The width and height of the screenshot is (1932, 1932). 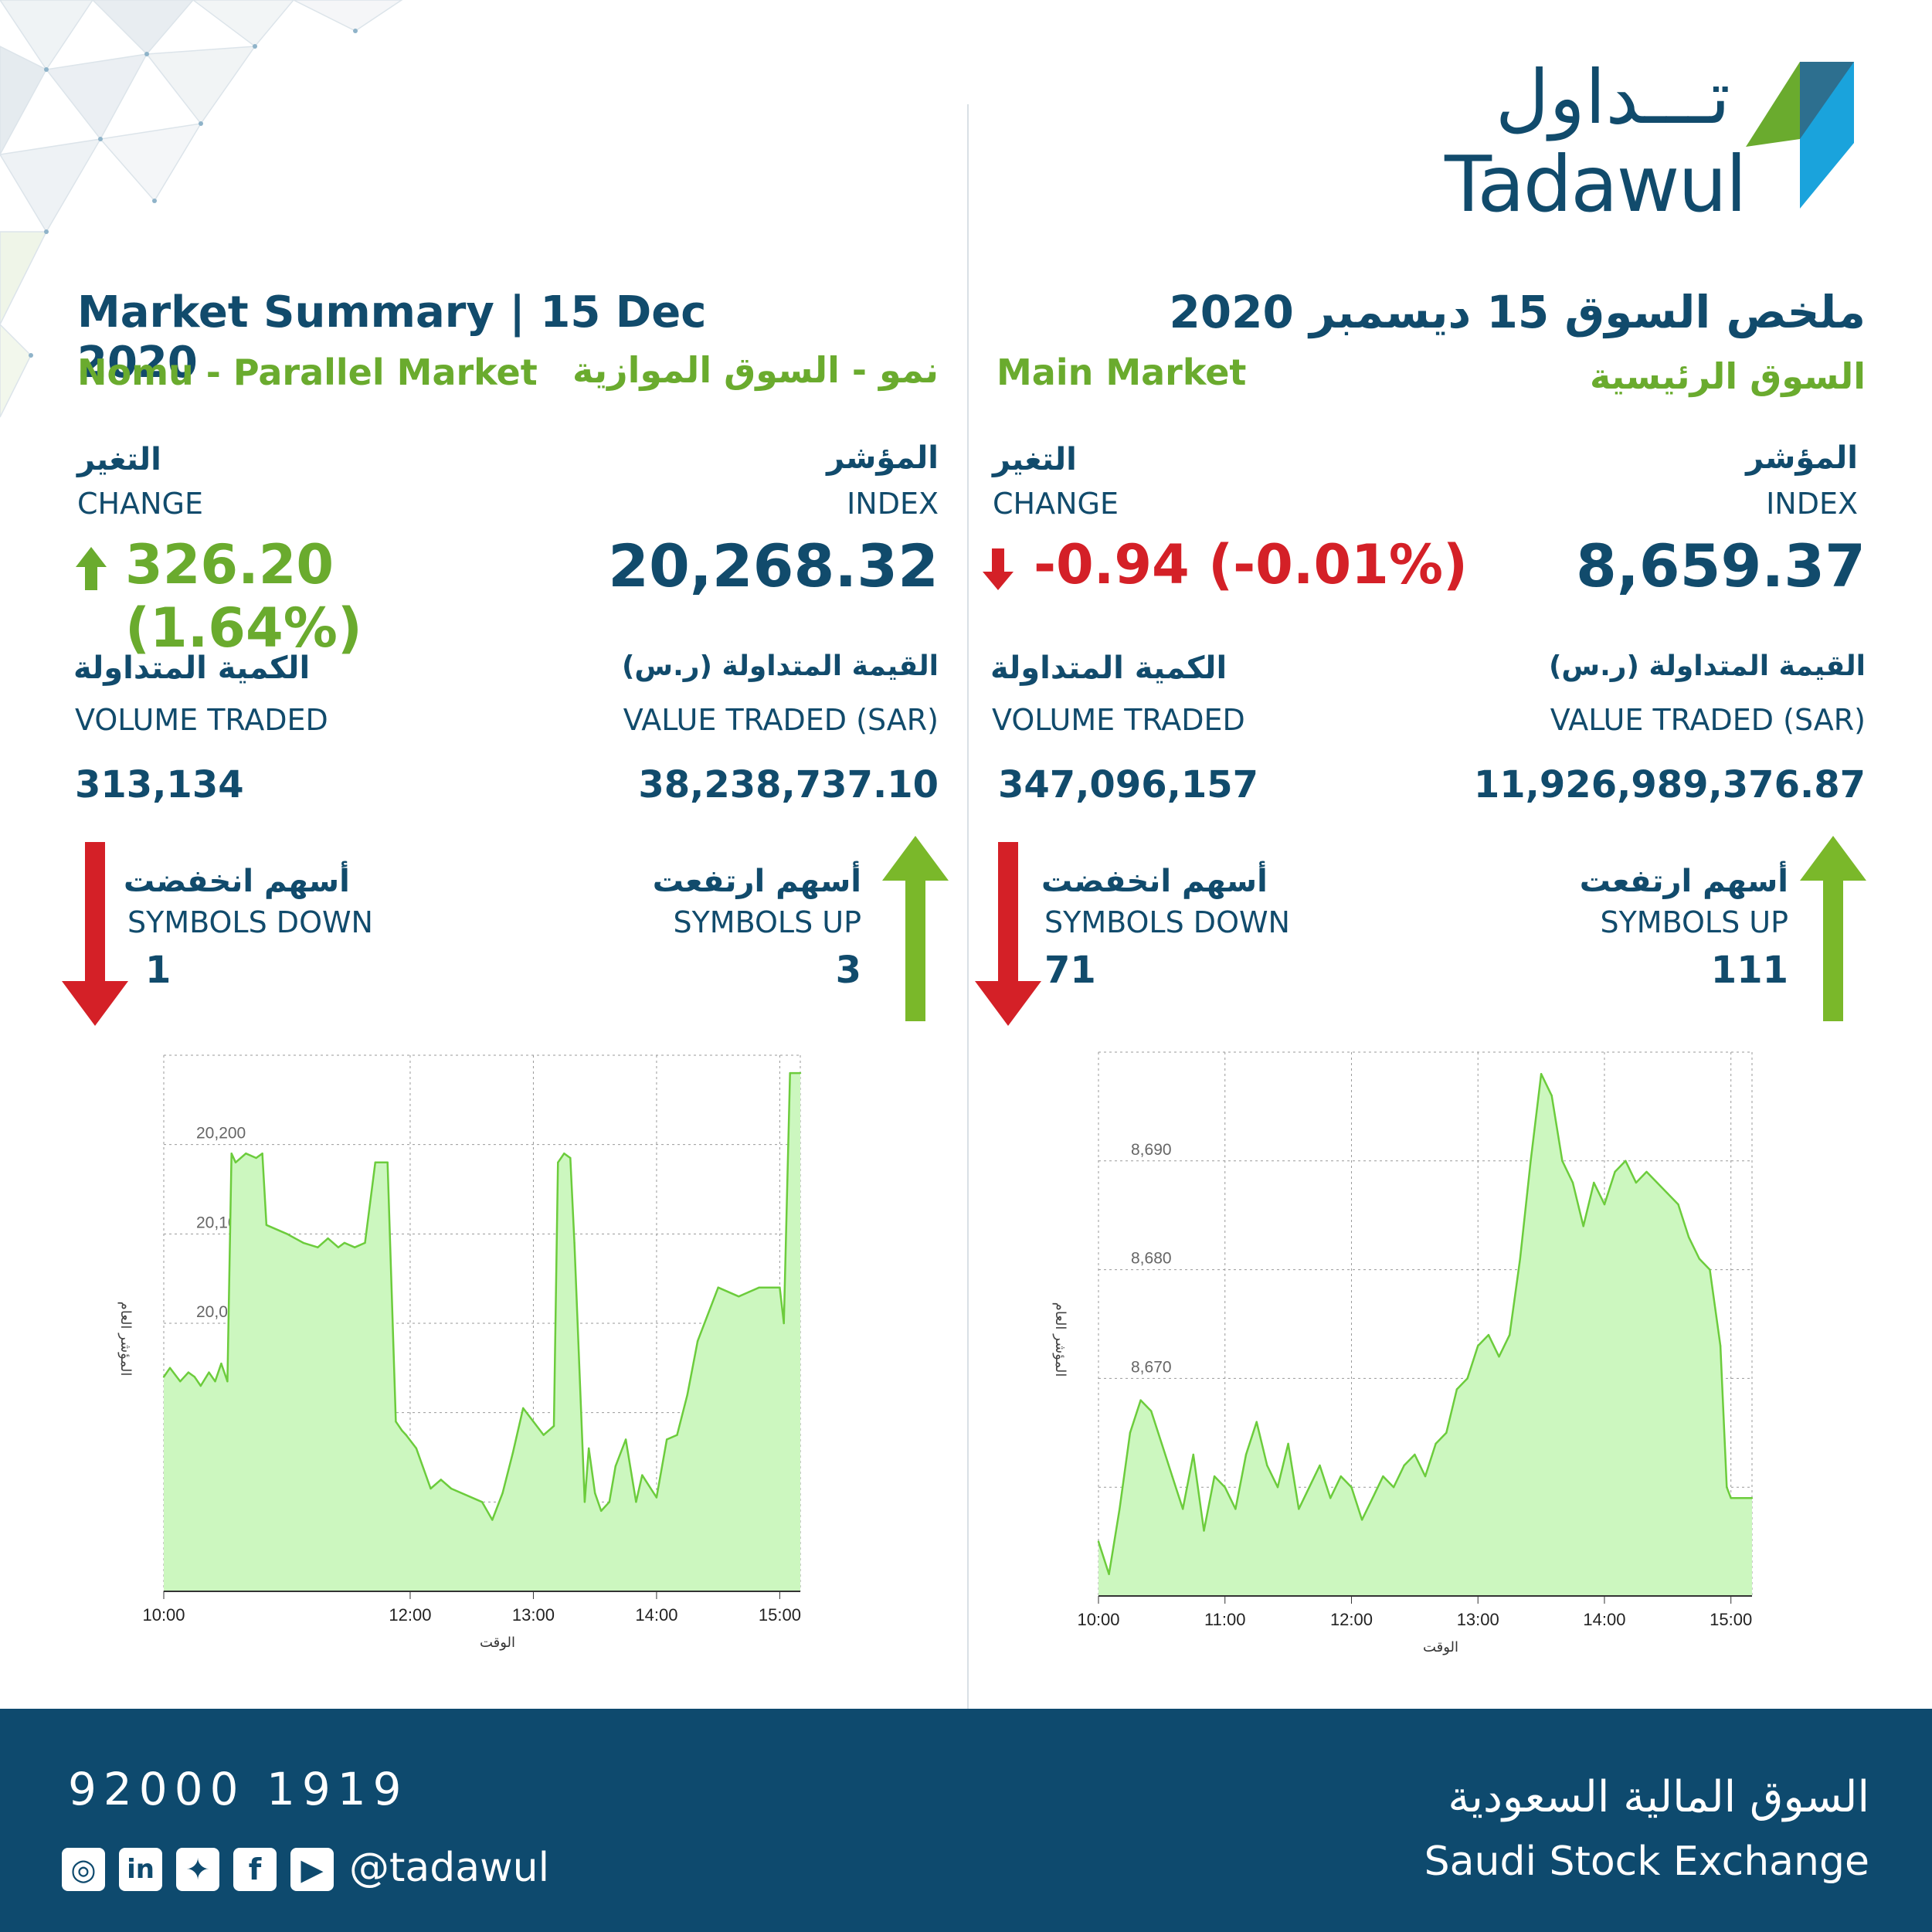 What do you see at coordinates (1800, 135) in the screenshot?
I see `logo-mark` at bounding box center [1800, 135].